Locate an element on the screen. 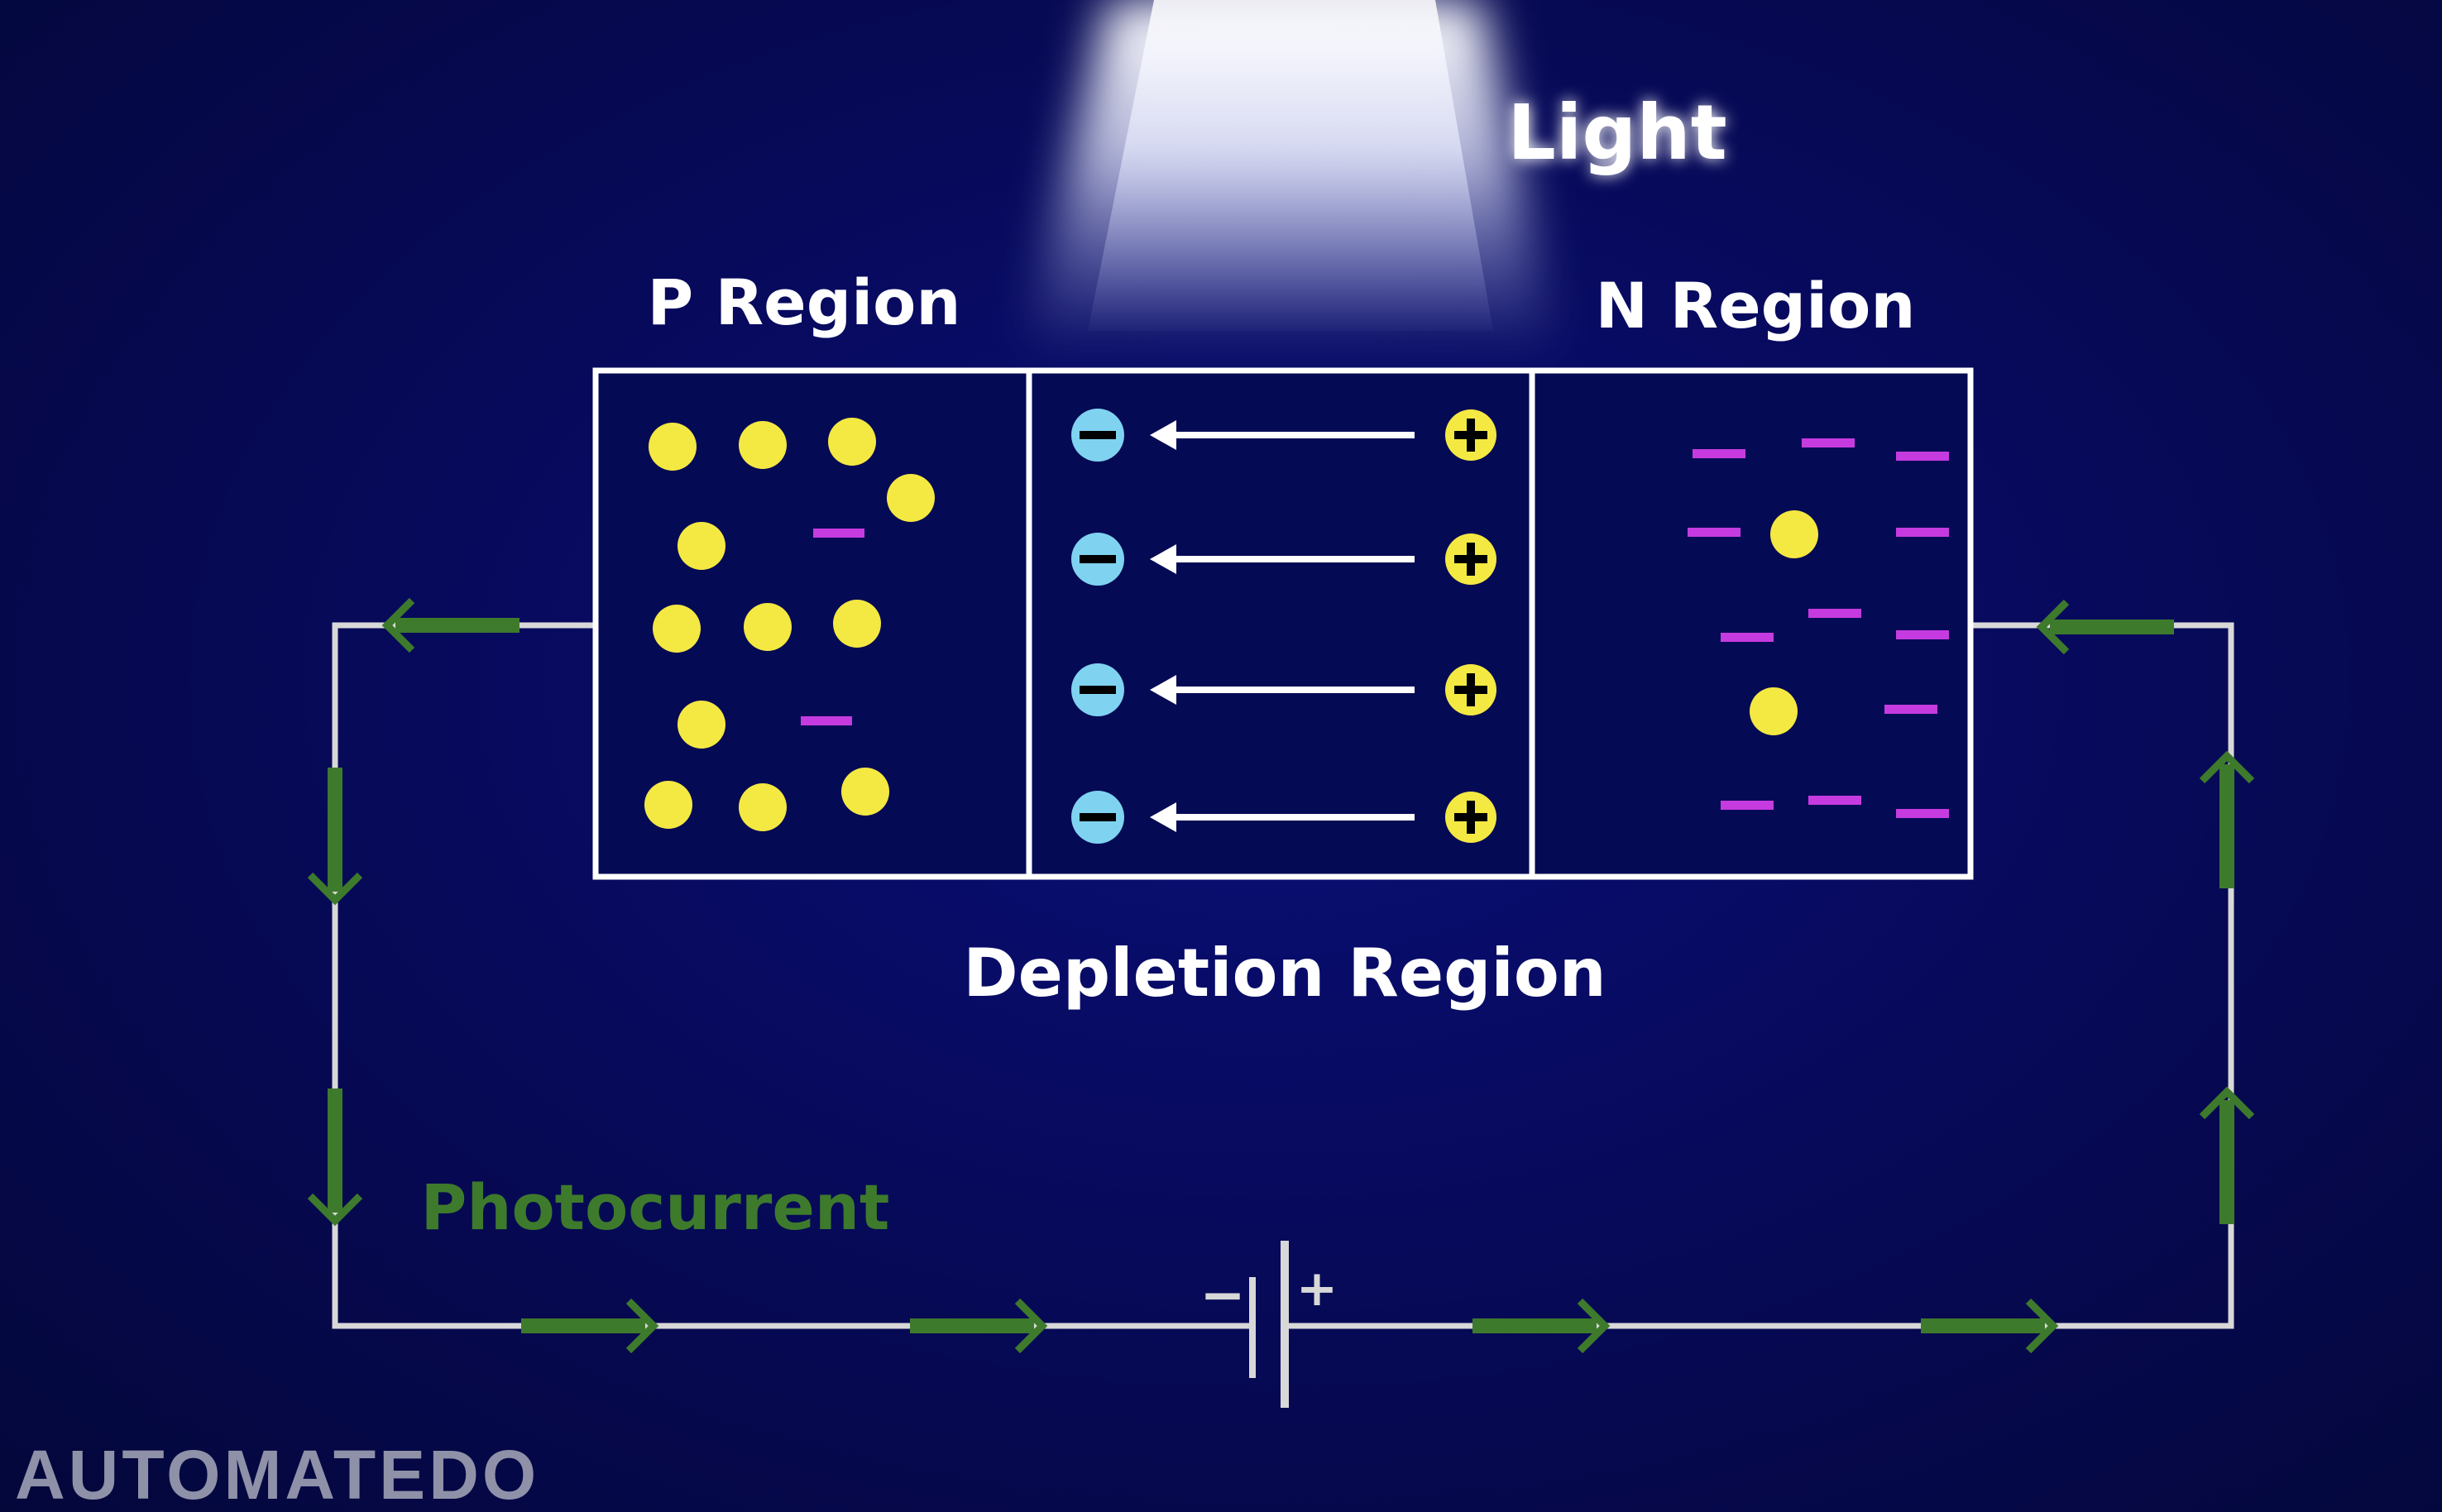  n-region-holes is located at coordinates (1784, 622).